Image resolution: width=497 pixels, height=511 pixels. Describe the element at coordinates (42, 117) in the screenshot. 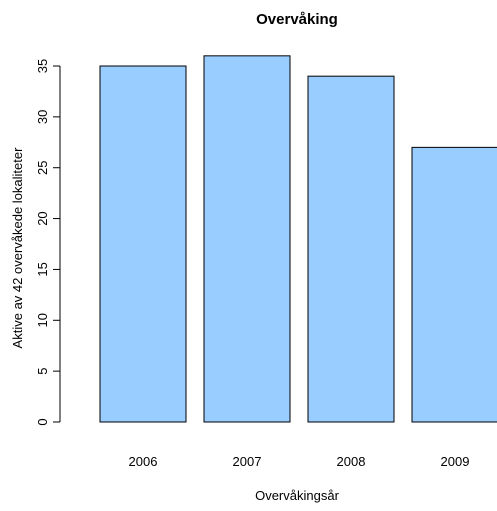

I see `y-tick-label: 30` at that location.